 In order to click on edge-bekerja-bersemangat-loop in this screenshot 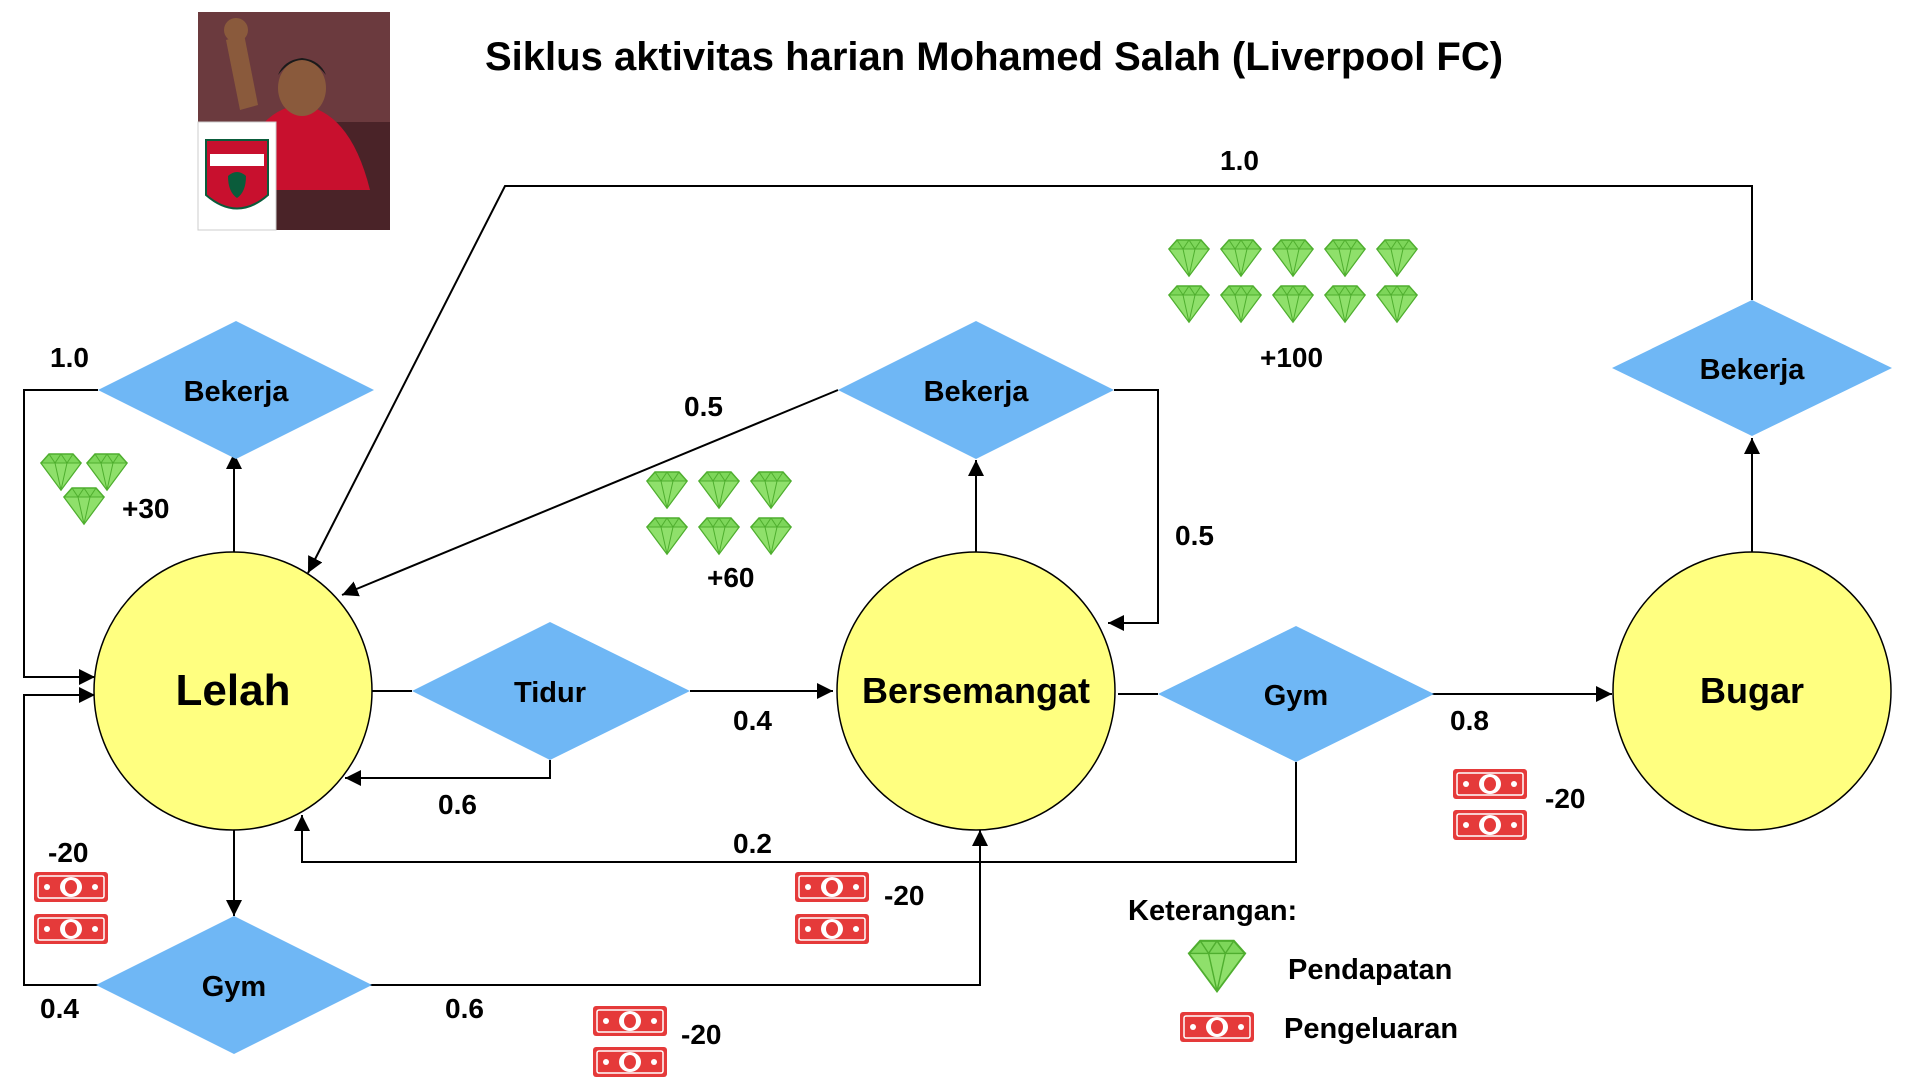, I will do `click(1133, 510)`.